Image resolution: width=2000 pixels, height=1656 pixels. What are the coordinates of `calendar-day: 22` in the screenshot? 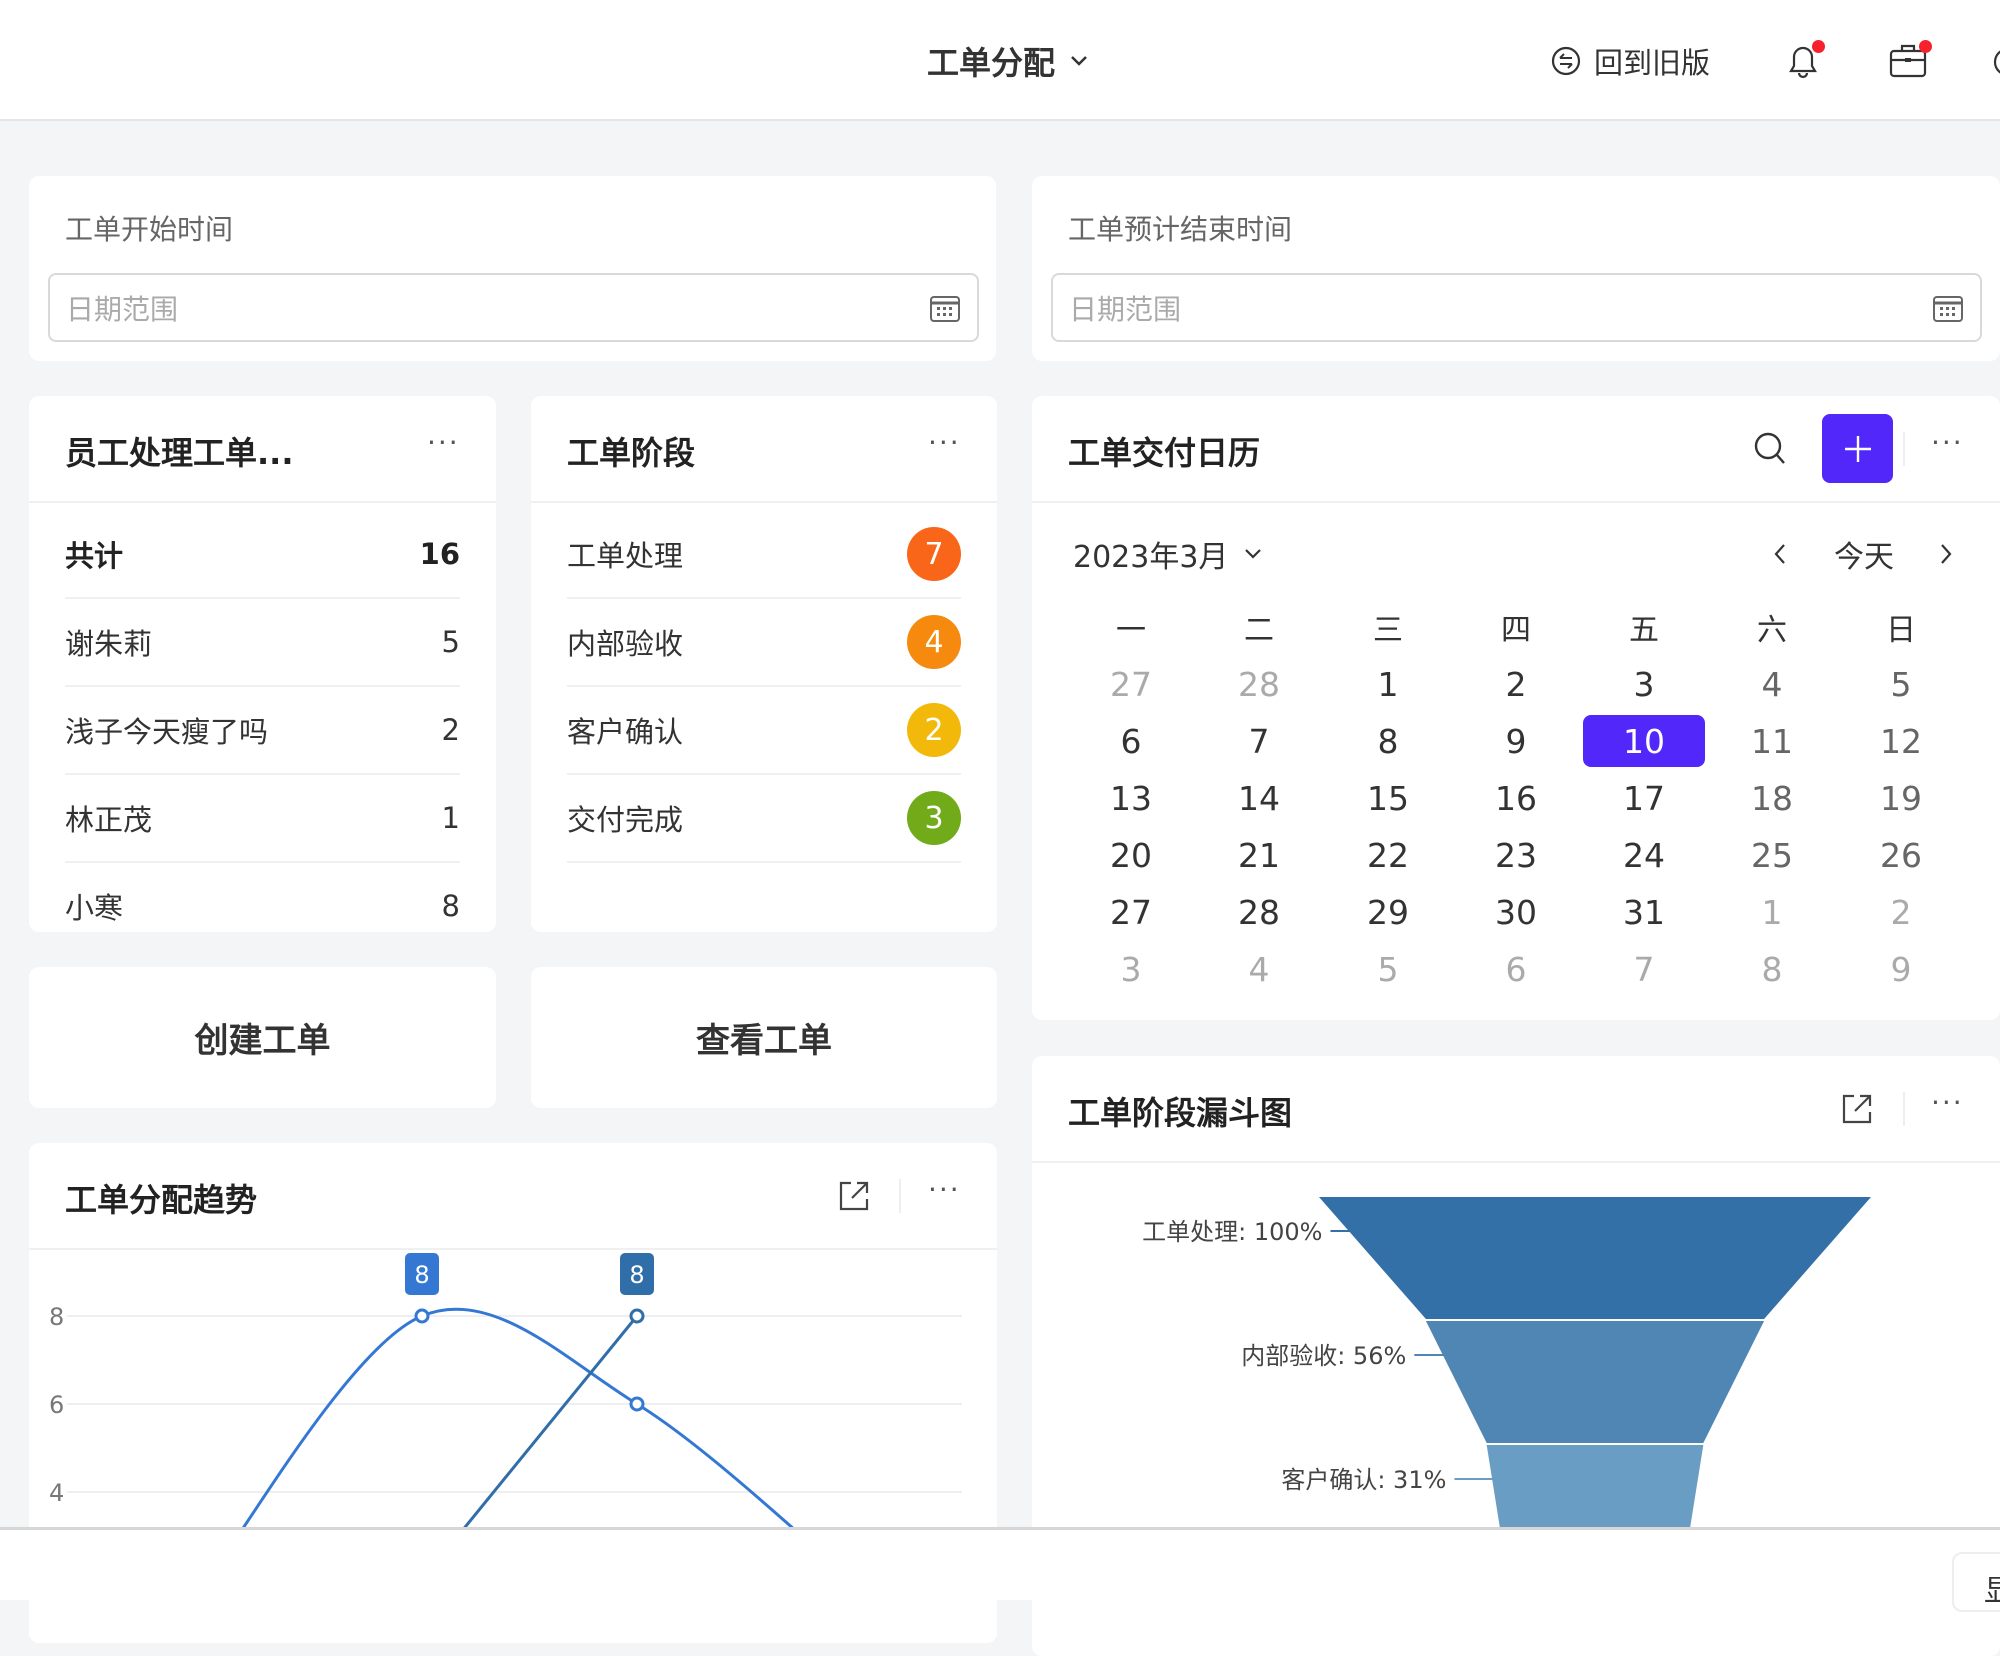 It's located at (1388, 855).